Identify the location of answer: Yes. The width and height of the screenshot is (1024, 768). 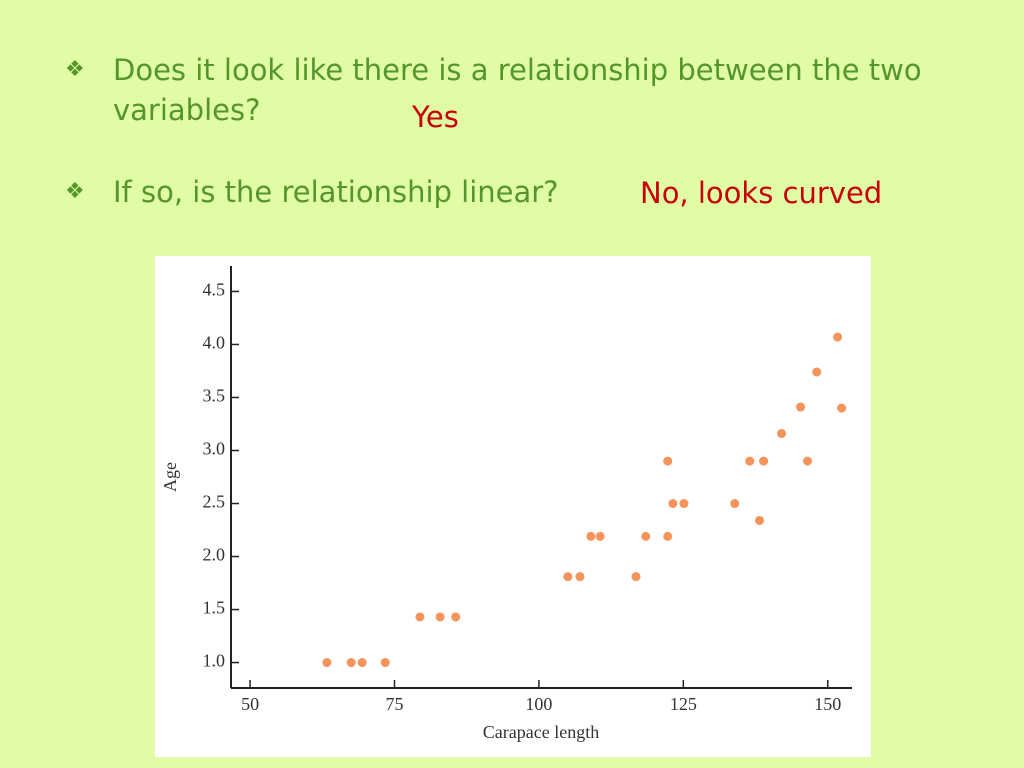
(435, 117).